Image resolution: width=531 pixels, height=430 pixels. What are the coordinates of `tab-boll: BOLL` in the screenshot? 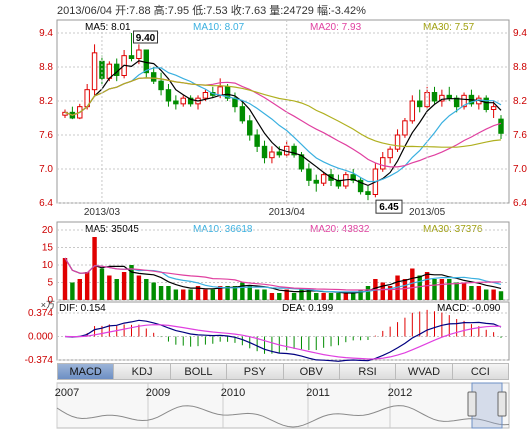 It's located at (199, 371).